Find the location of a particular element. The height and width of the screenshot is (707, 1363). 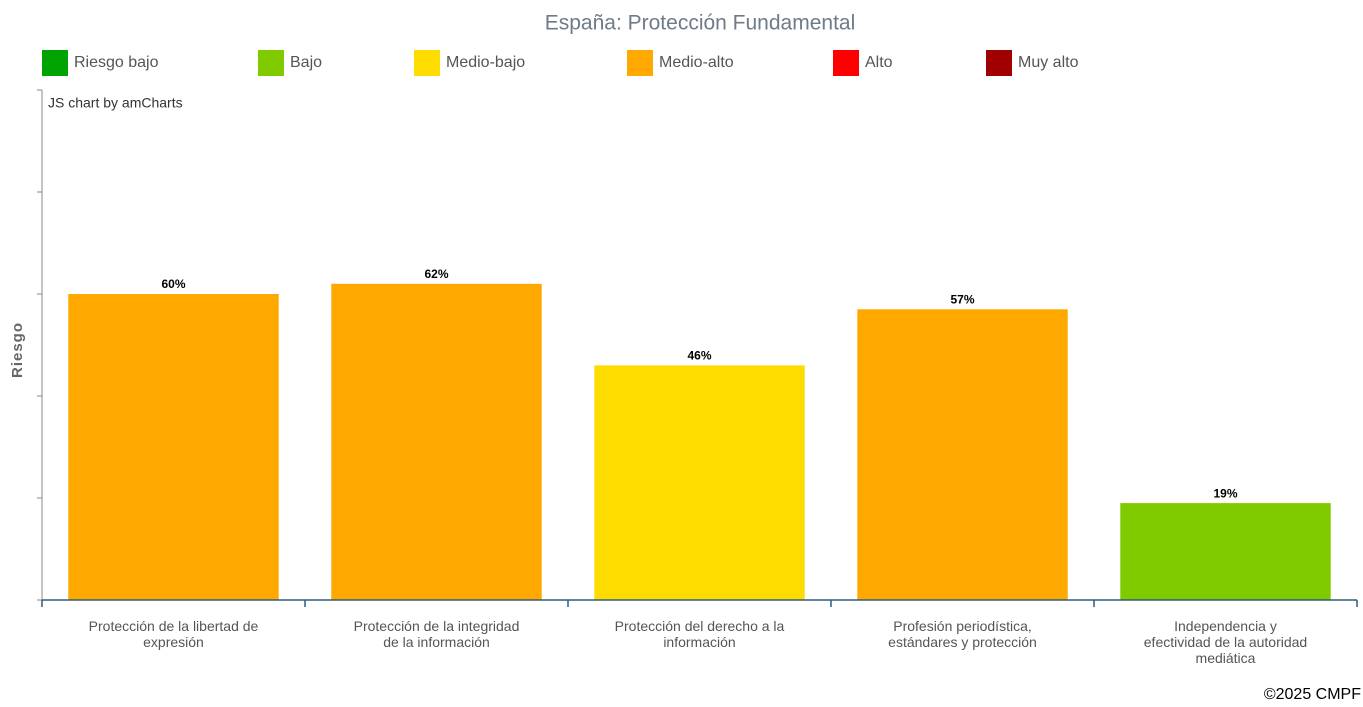

legend-label: Medio-bajo is located at coordinates (485, 62).